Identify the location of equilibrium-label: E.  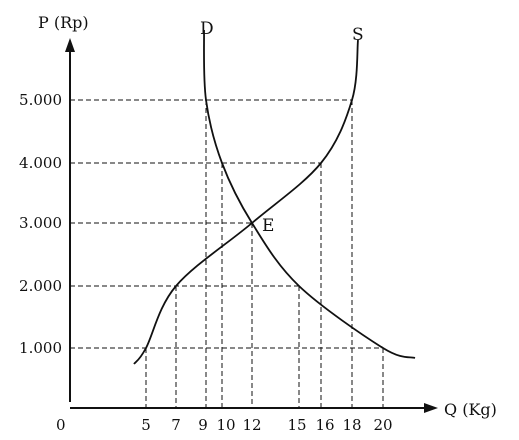
(268, 226).